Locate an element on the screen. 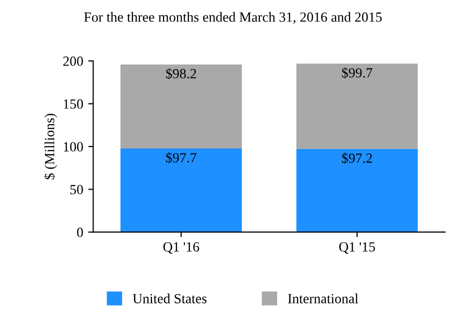 This screenshot has height=333, width=466. y-tick-label: 150 is located at coordinates (73, 104).